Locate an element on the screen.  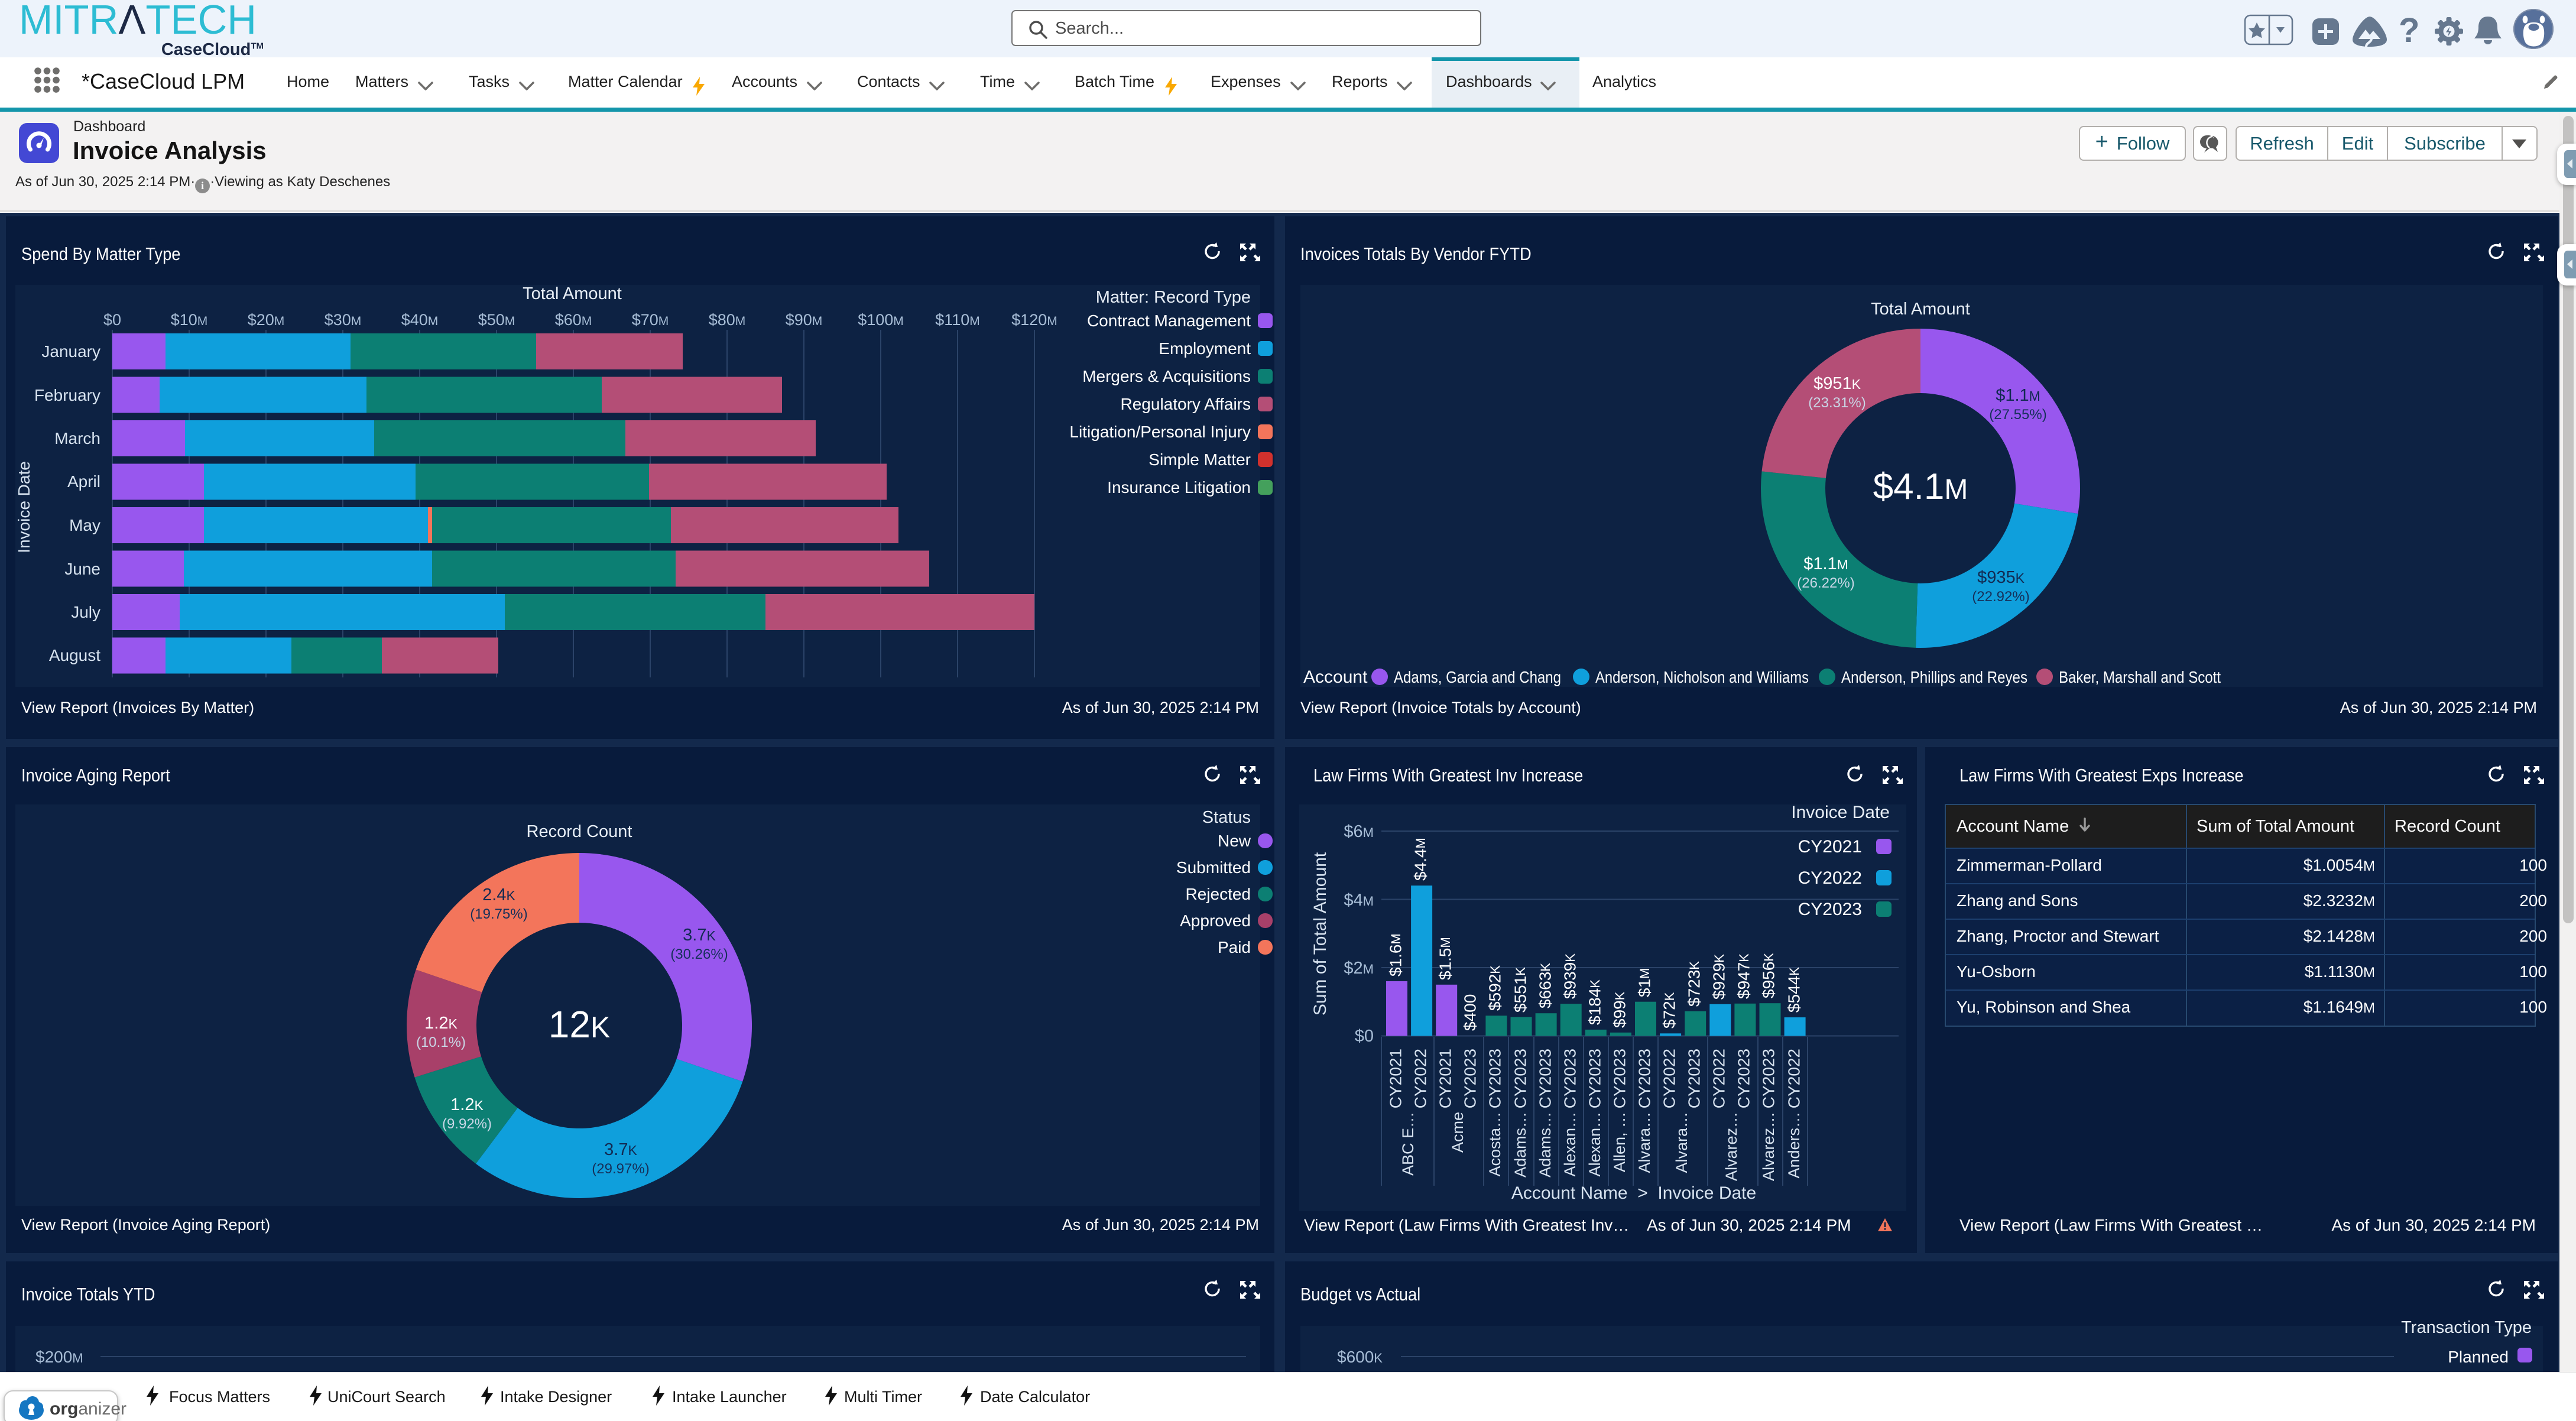
svg-text: $4.4M is located at coordinates (1420, 859).